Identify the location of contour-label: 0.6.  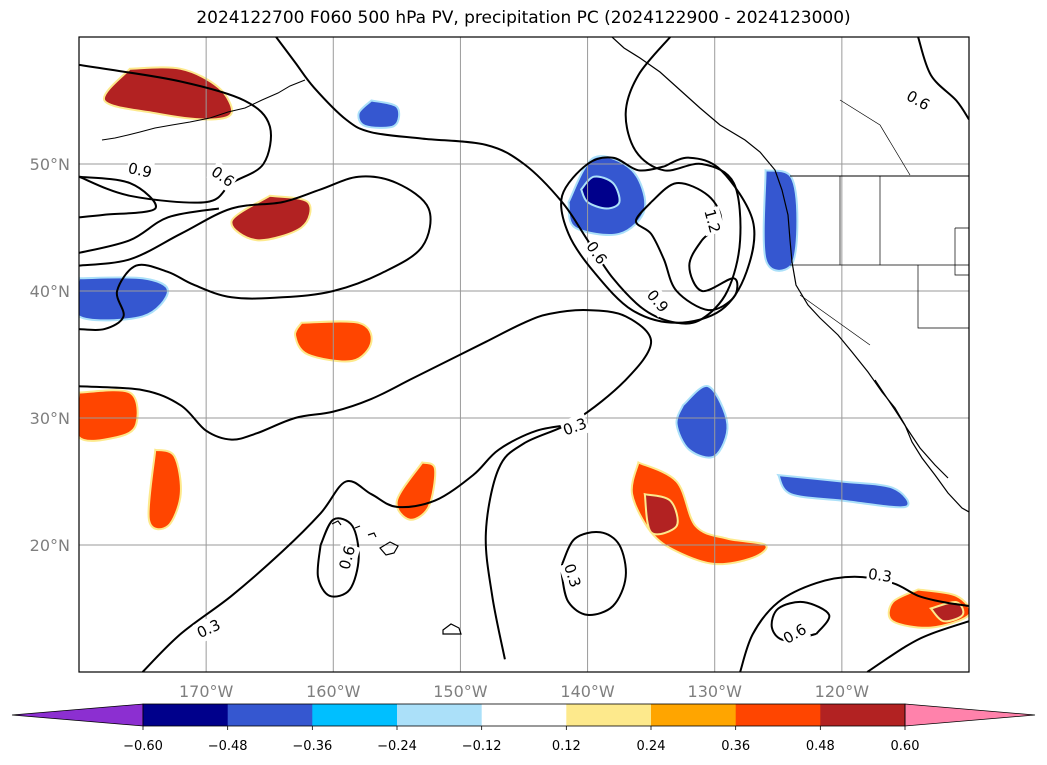
(347, 557).